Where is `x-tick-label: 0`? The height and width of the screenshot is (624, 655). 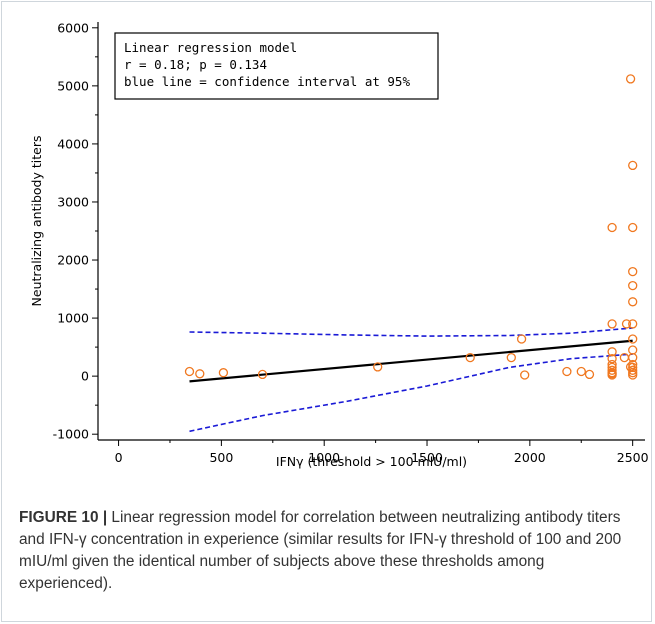 x-tick-label: 0 is located at coordinates (119, 457).